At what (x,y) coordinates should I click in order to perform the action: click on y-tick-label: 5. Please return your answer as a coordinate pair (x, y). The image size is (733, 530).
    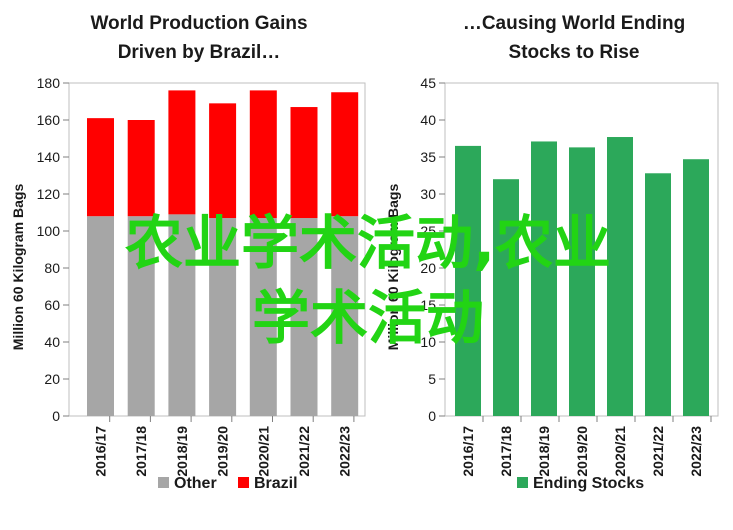
    Looking at the image, I should click on (432, 379).